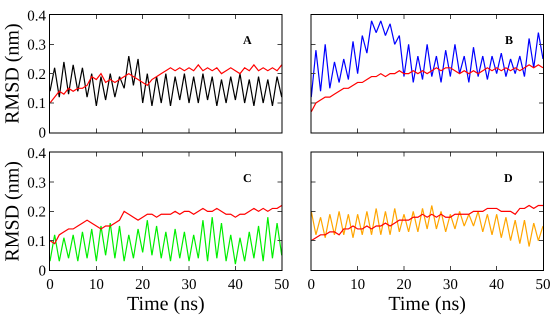  What do you see at coordinates (312, 285) in the screenshot?
I see `x-tick-label: 0` at bounding box center [312, 285].